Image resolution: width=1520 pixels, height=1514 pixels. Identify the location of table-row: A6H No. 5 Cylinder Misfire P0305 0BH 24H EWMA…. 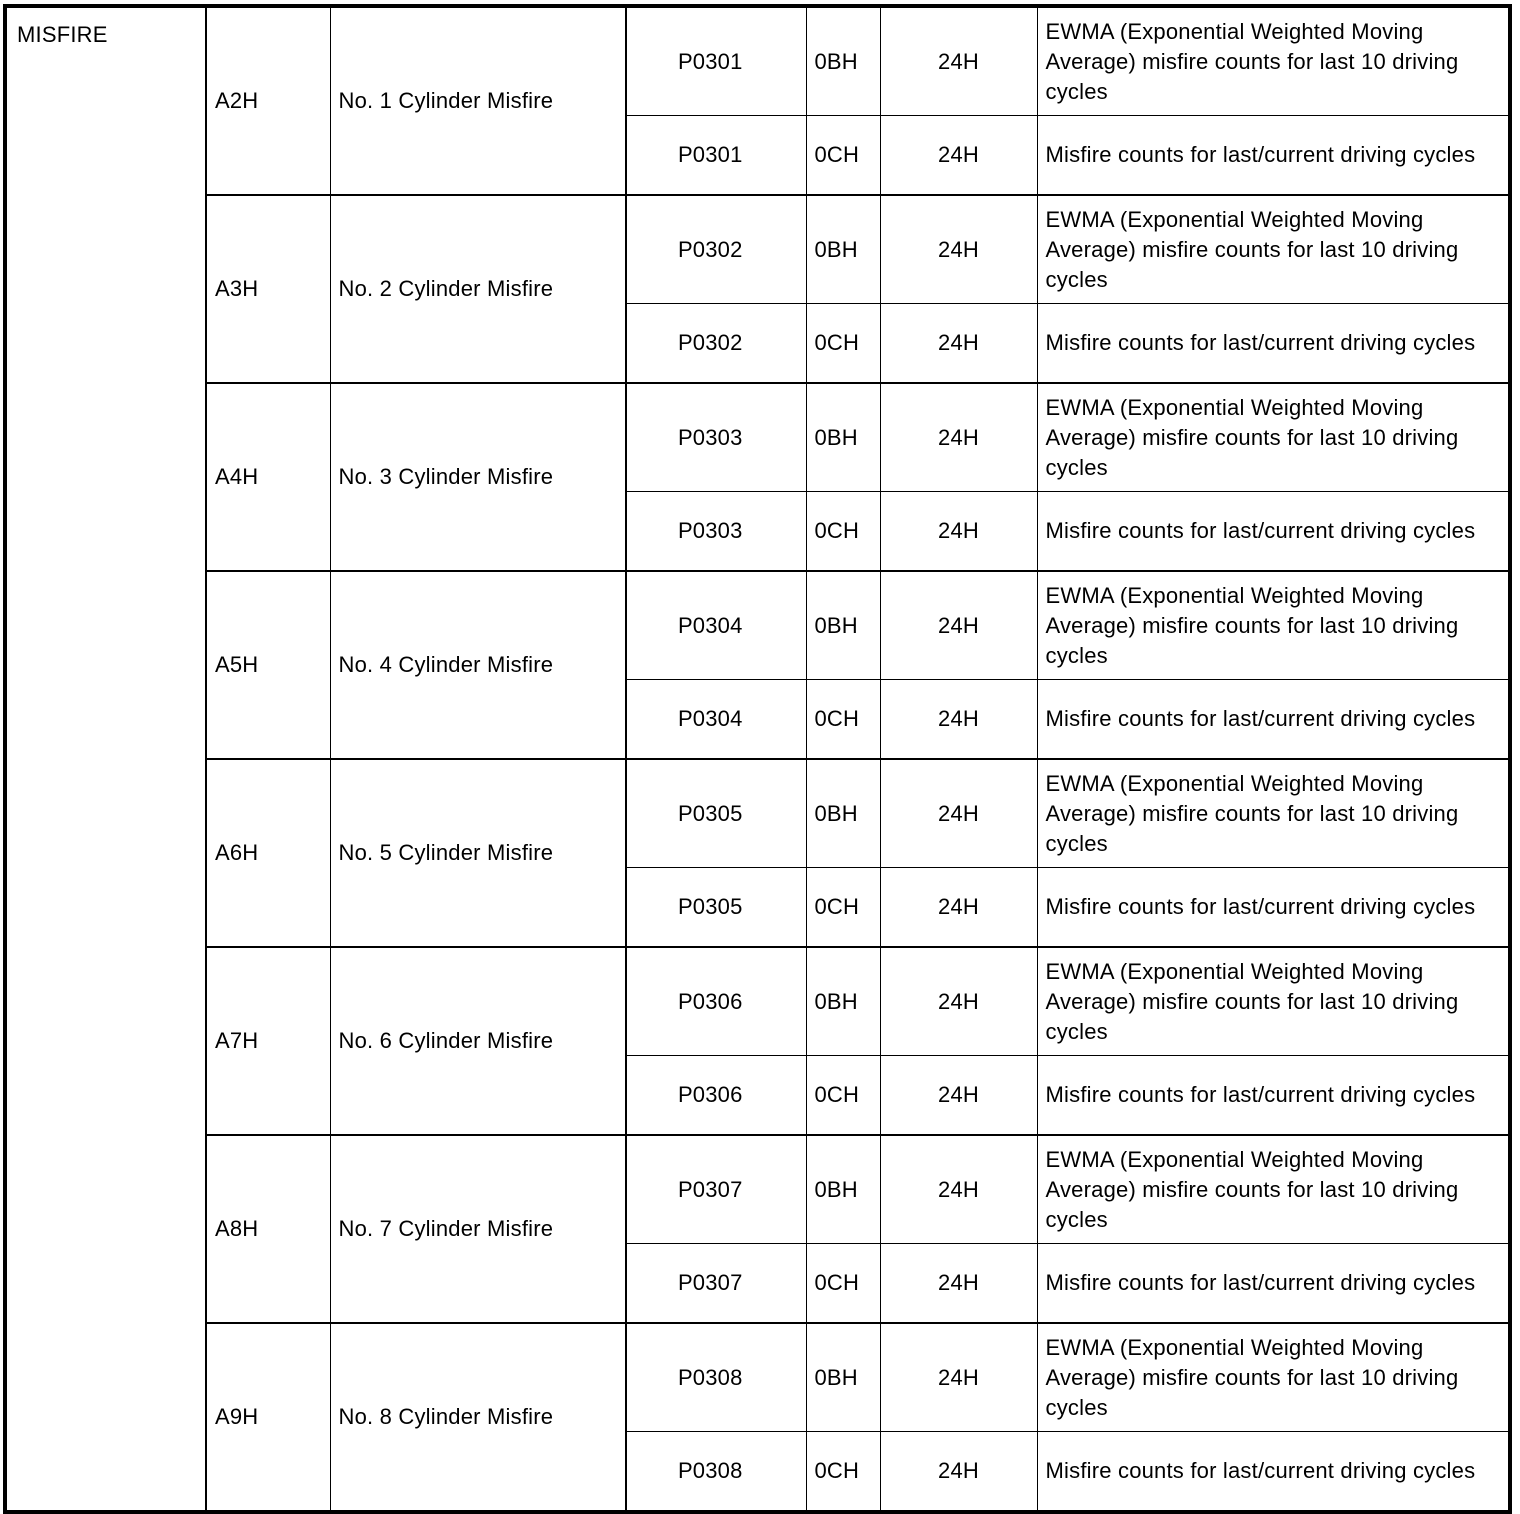
(758, 853).